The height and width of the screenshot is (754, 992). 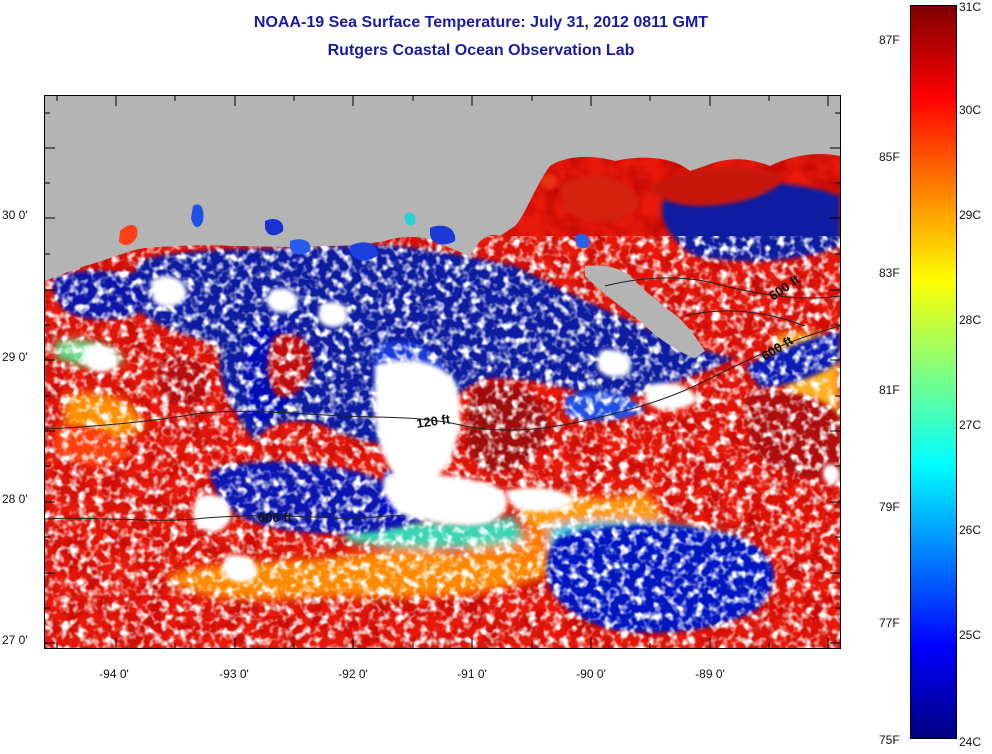 What do you see at coordinates (15, 640) in the screenshot?
I see `lat-label-27: 27 0'` at bounding box center [15, 640].